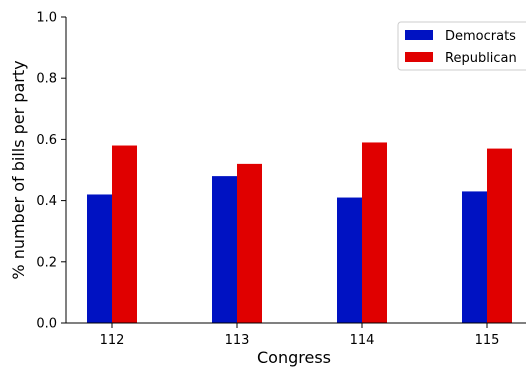 This screenshot has width=526, height=367. I want to click on legend-label-republican: Republican, so click(481, 58).